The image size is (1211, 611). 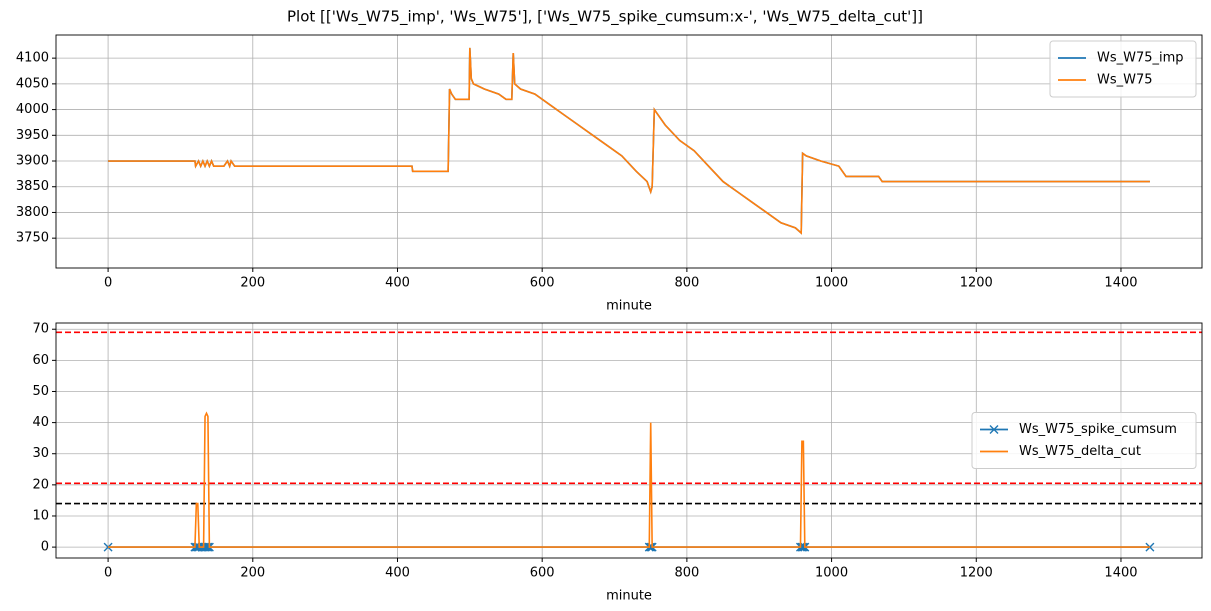 I want to click on legend-label: Ws_W75_spike_cumsum, so click(x=1098, y=429).